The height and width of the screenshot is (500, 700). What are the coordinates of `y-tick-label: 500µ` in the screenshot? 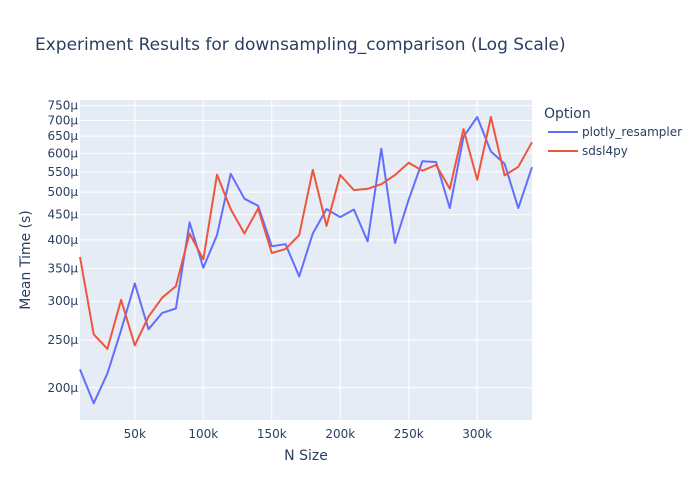 It's located at (62, 192).